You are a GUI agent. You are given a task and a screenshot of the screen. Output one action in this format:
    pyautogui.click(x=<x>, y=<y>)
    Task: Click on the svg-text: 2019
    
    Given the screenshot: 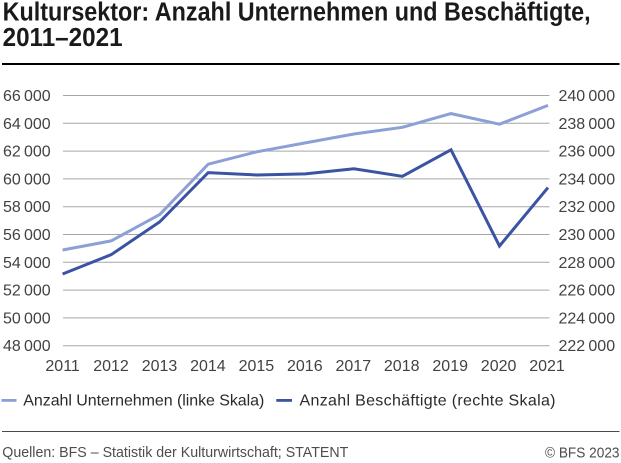 What is the action you would take?
    pyautogui.click(x=450, y=366)
    